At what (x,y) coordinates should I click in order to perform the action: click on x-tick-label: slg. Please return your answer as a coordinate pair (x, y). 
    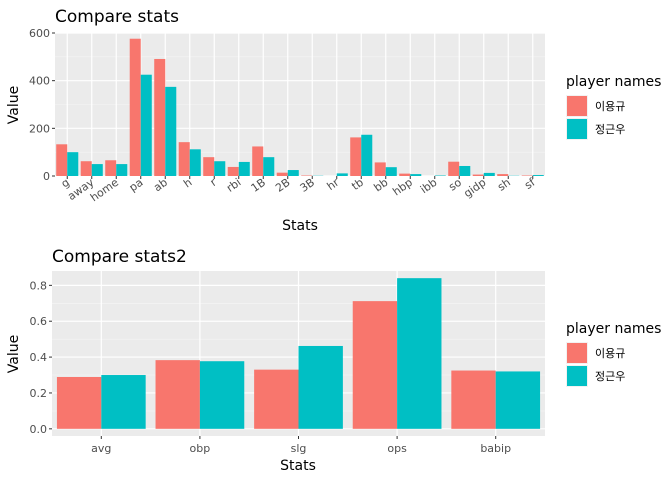
    Looking at the image, I should click on (299, 448).